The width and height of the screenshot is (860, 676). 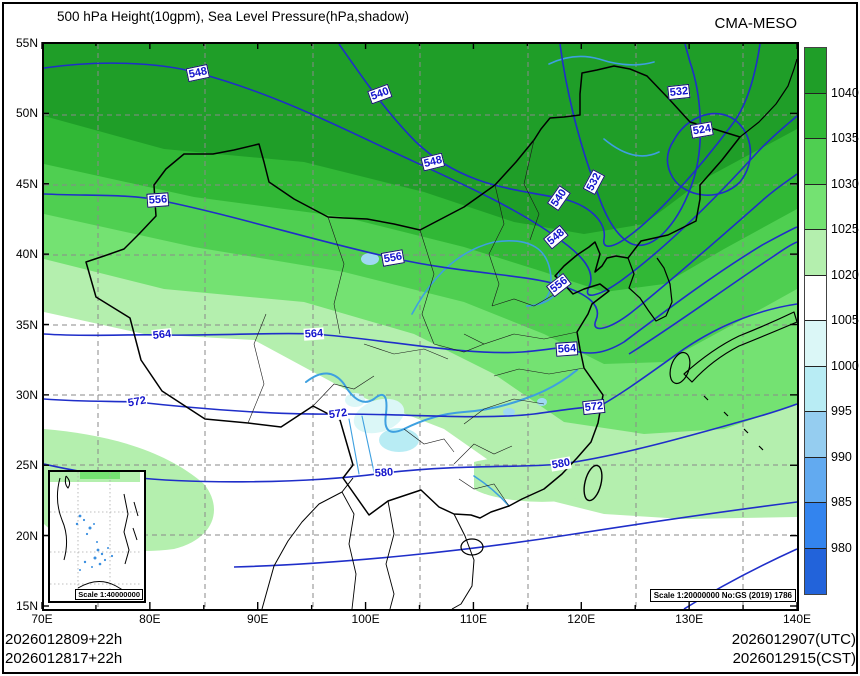 I want to click on lat-axis-label: 50N, so click(x=26, y=113).